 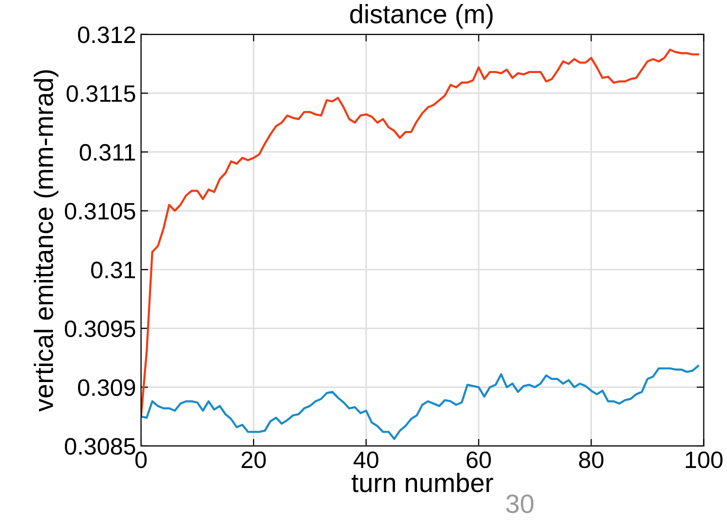 I want to click on x-tick-label: 60, so click(x=478, y=459).